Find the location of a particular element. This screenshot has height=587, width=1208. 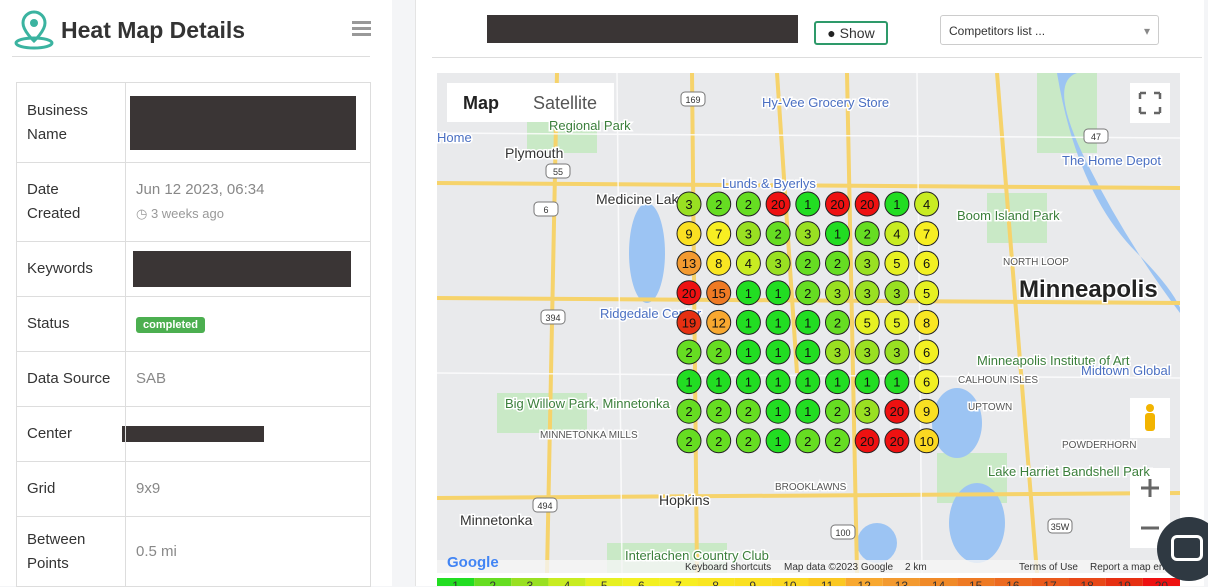

map-footer: Google is located at coordinates (473, 562).